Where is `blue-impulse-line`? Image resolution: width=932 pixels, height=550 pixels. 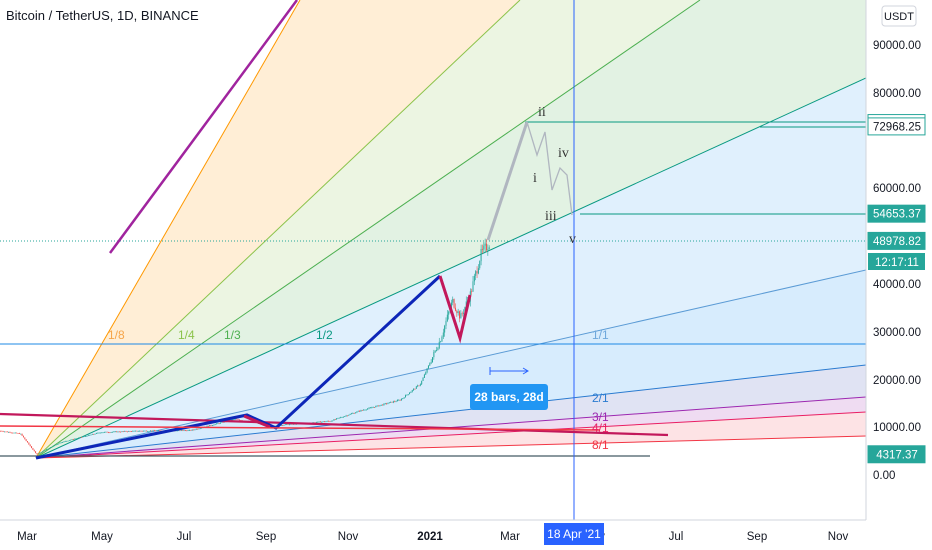 blue-impulse-line is located at coordinates (238, 367).